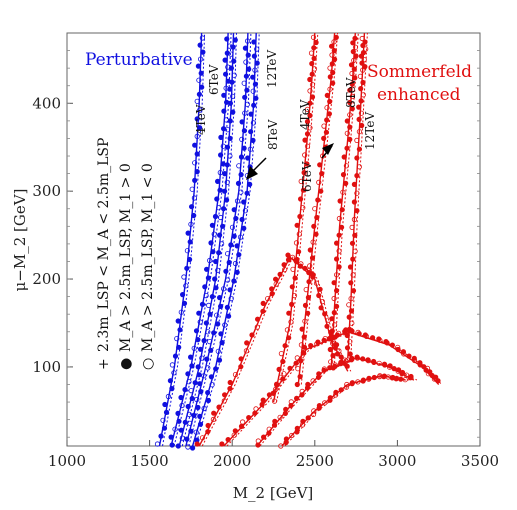 The height and width of the screenshot is (510, 517). What do you see at coordinates (126, 257) in the screenshot?
I see `legend-text-filled: M_A > 2.5m_LSP, M_1 > 0` at bounding box center [126, 257].